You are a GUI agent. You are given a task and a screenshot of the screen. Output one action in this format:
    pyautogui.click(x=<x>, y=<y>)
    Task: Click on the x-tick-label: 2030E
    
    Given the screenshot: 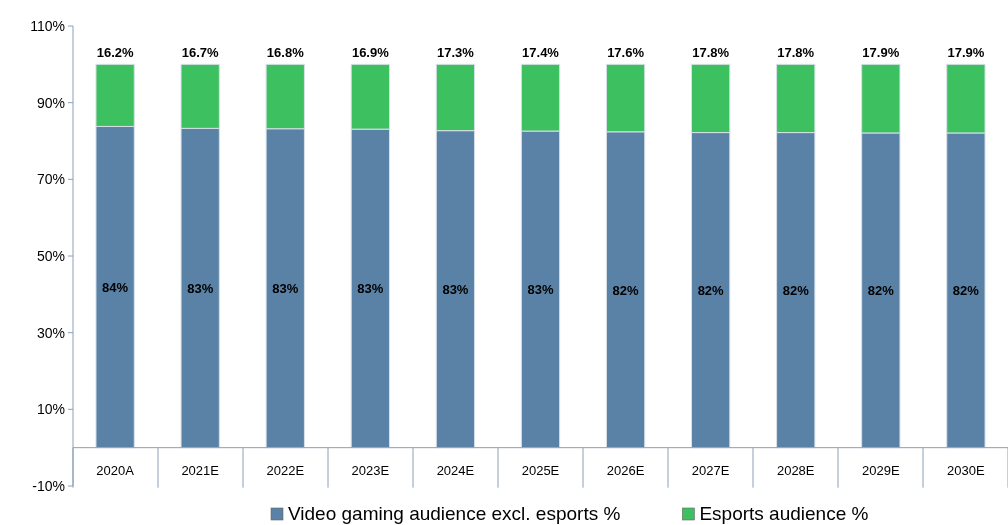 What is the action you would take?
    pyautogui.click(x=966, y=470)
    